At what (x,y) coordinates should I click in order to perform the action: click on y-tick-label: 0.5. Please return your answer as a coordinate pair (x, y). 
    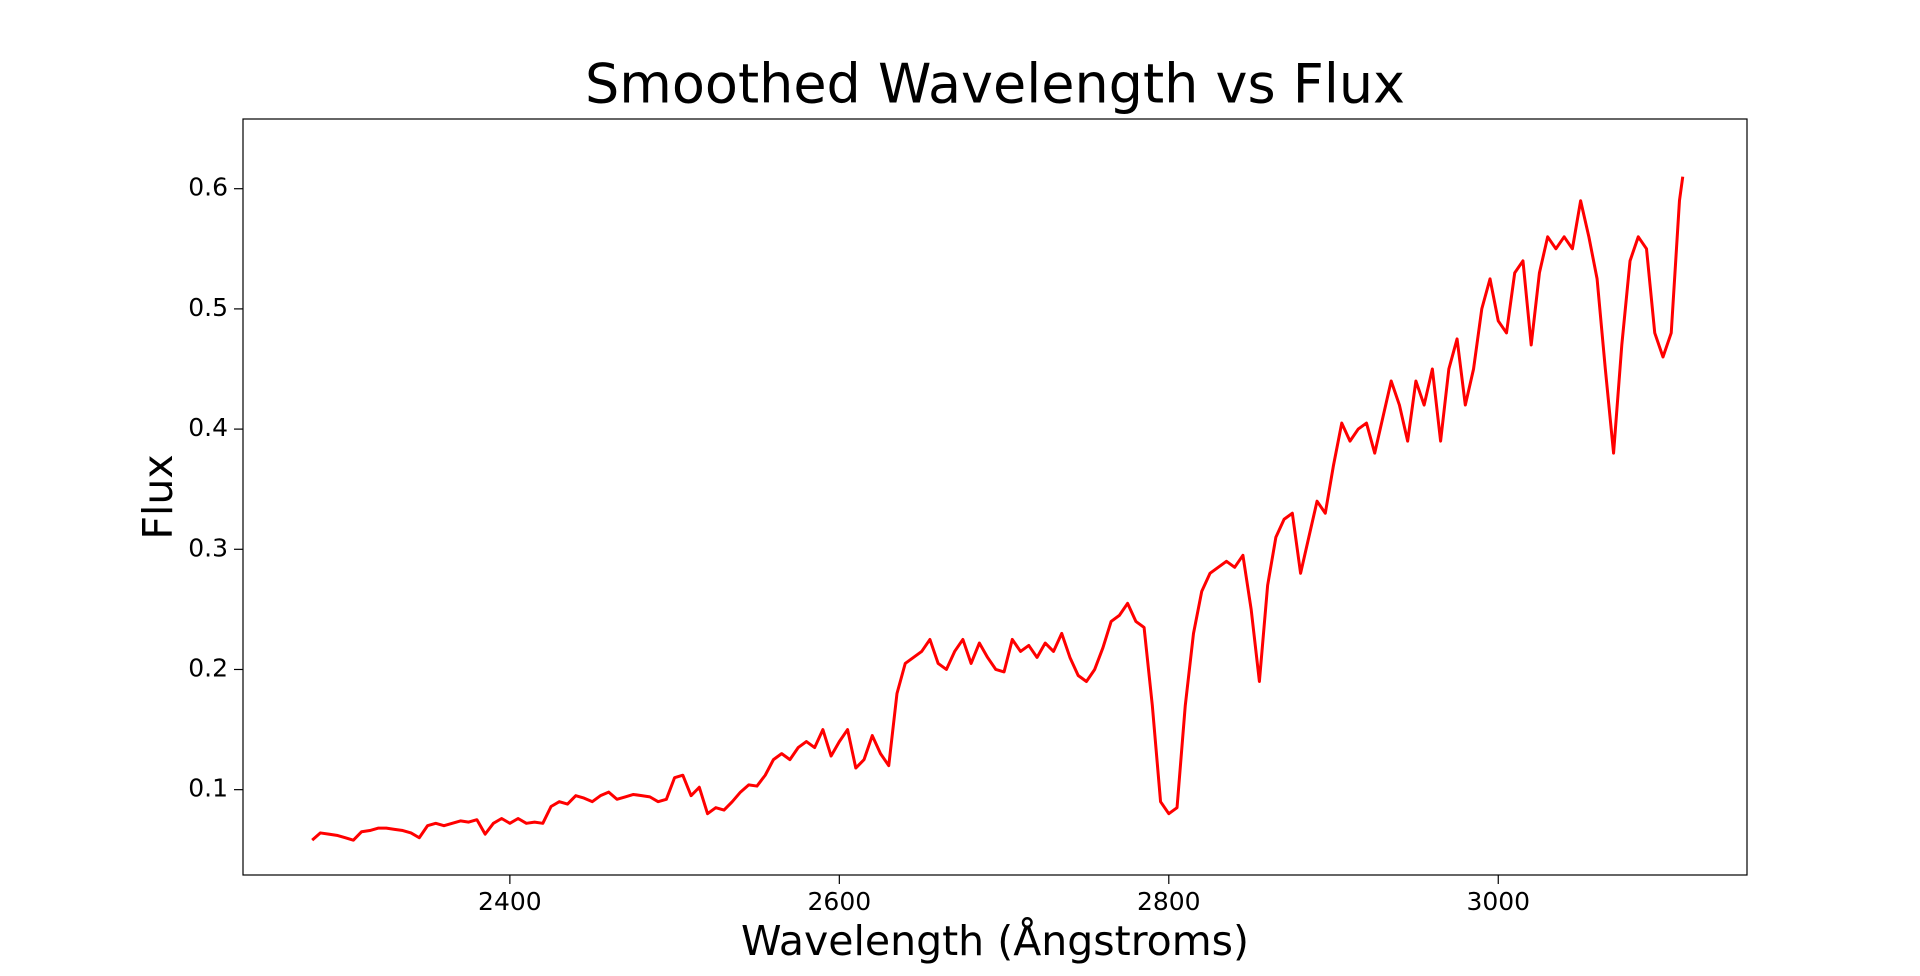
    Looking at the image, I should click on (208, 307).